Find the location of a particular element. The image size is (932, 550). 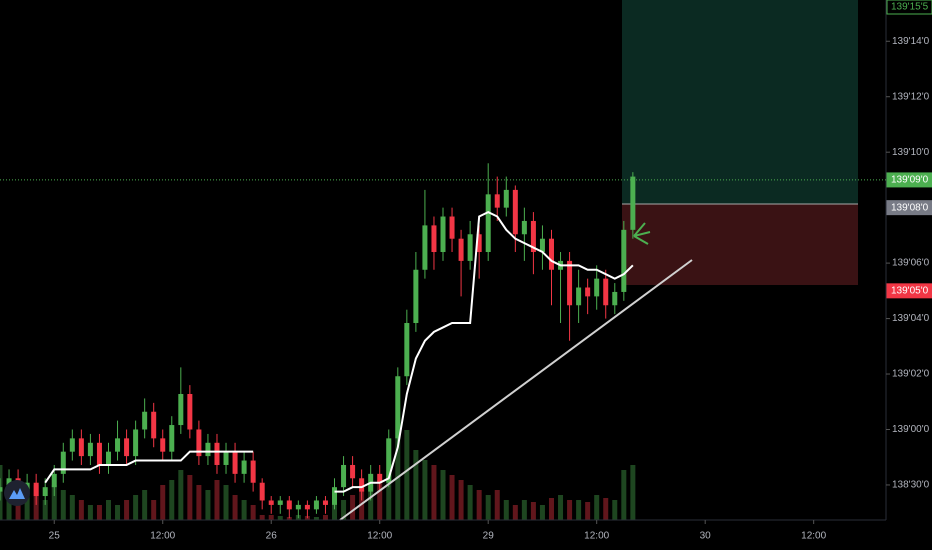

logo-circle is located at coordinates (17, 493).